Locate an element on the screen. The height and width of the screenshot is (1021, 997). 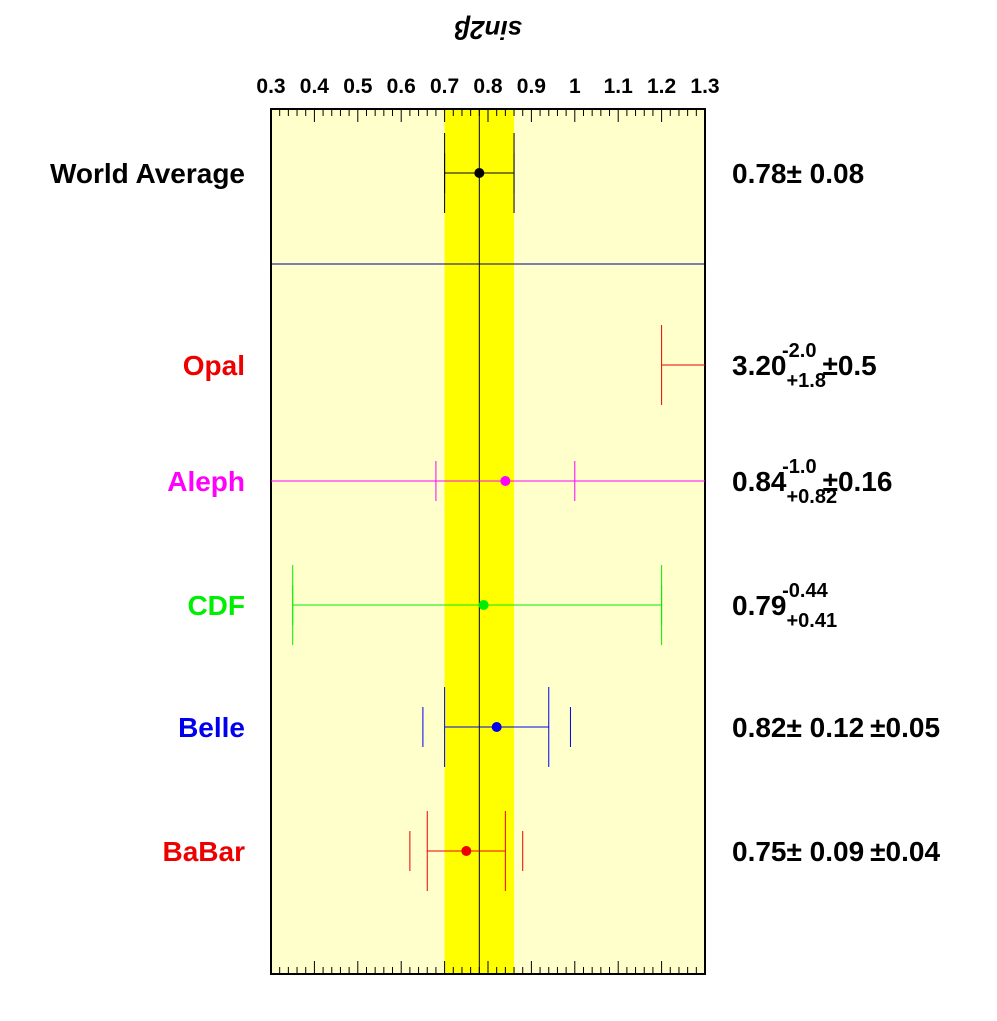
row-cdf: CDF 0.79+0.41-0.44 is located at coordinates (512, 605).